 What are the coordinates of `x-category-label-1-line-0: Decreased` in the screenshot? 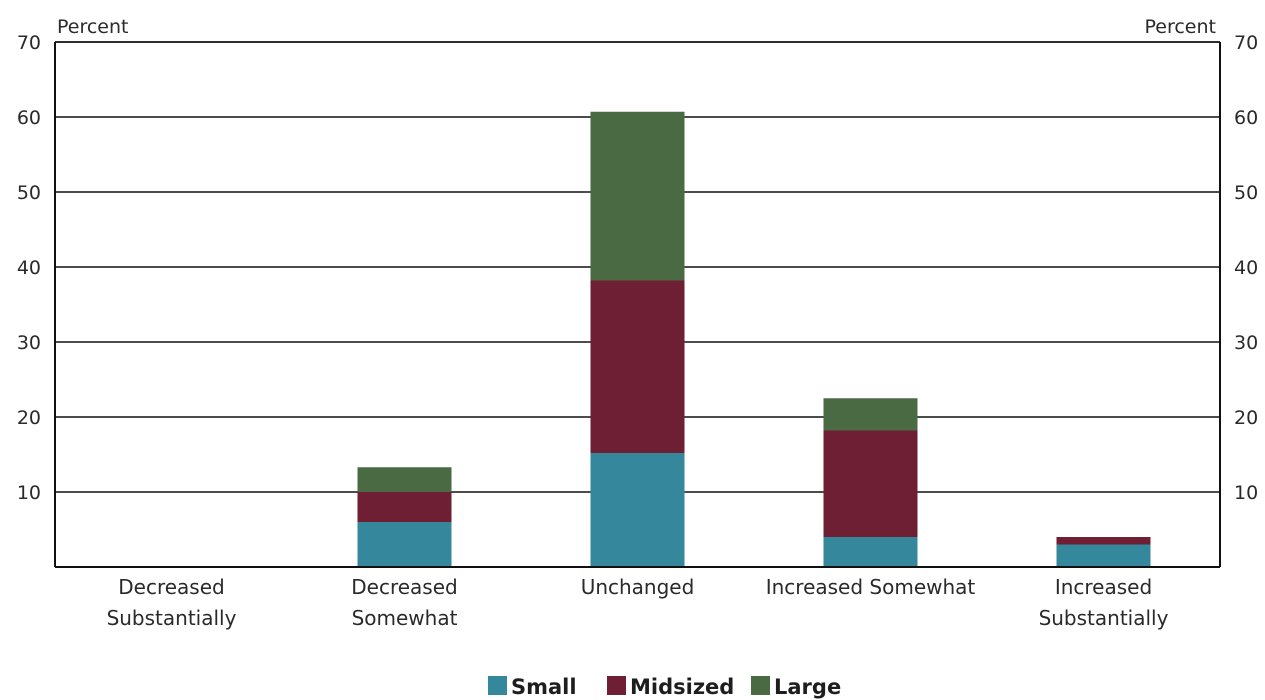 It's located at (404, 587).